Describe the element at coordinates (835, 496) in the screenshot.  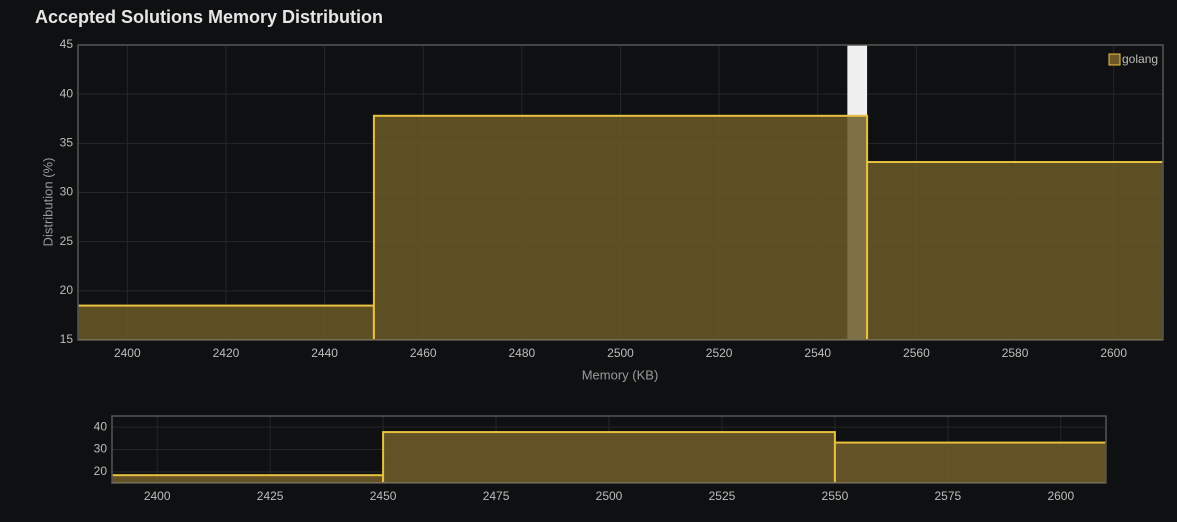
I see `x-tick-label: 2550` at that location.